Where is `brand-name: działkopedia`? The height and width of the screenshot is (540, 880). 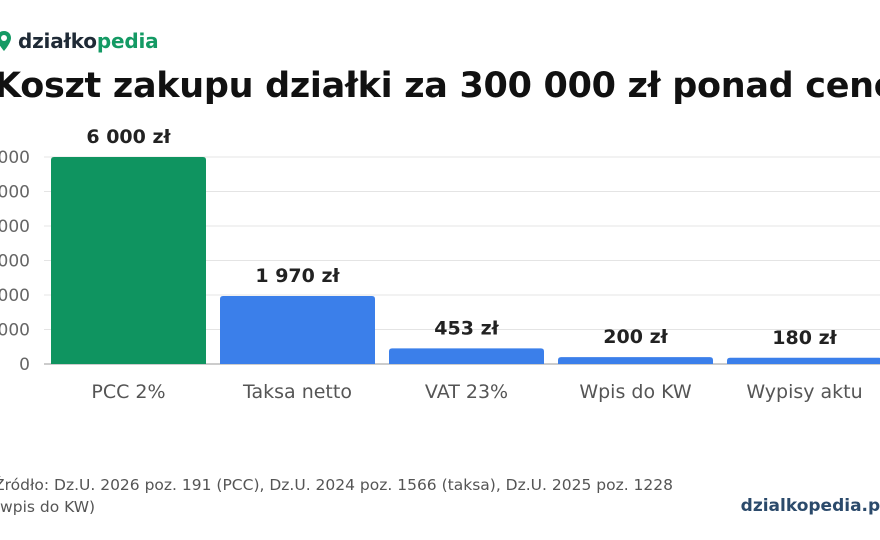 brand-name: działkopedia is located at coordinates (88, 41).